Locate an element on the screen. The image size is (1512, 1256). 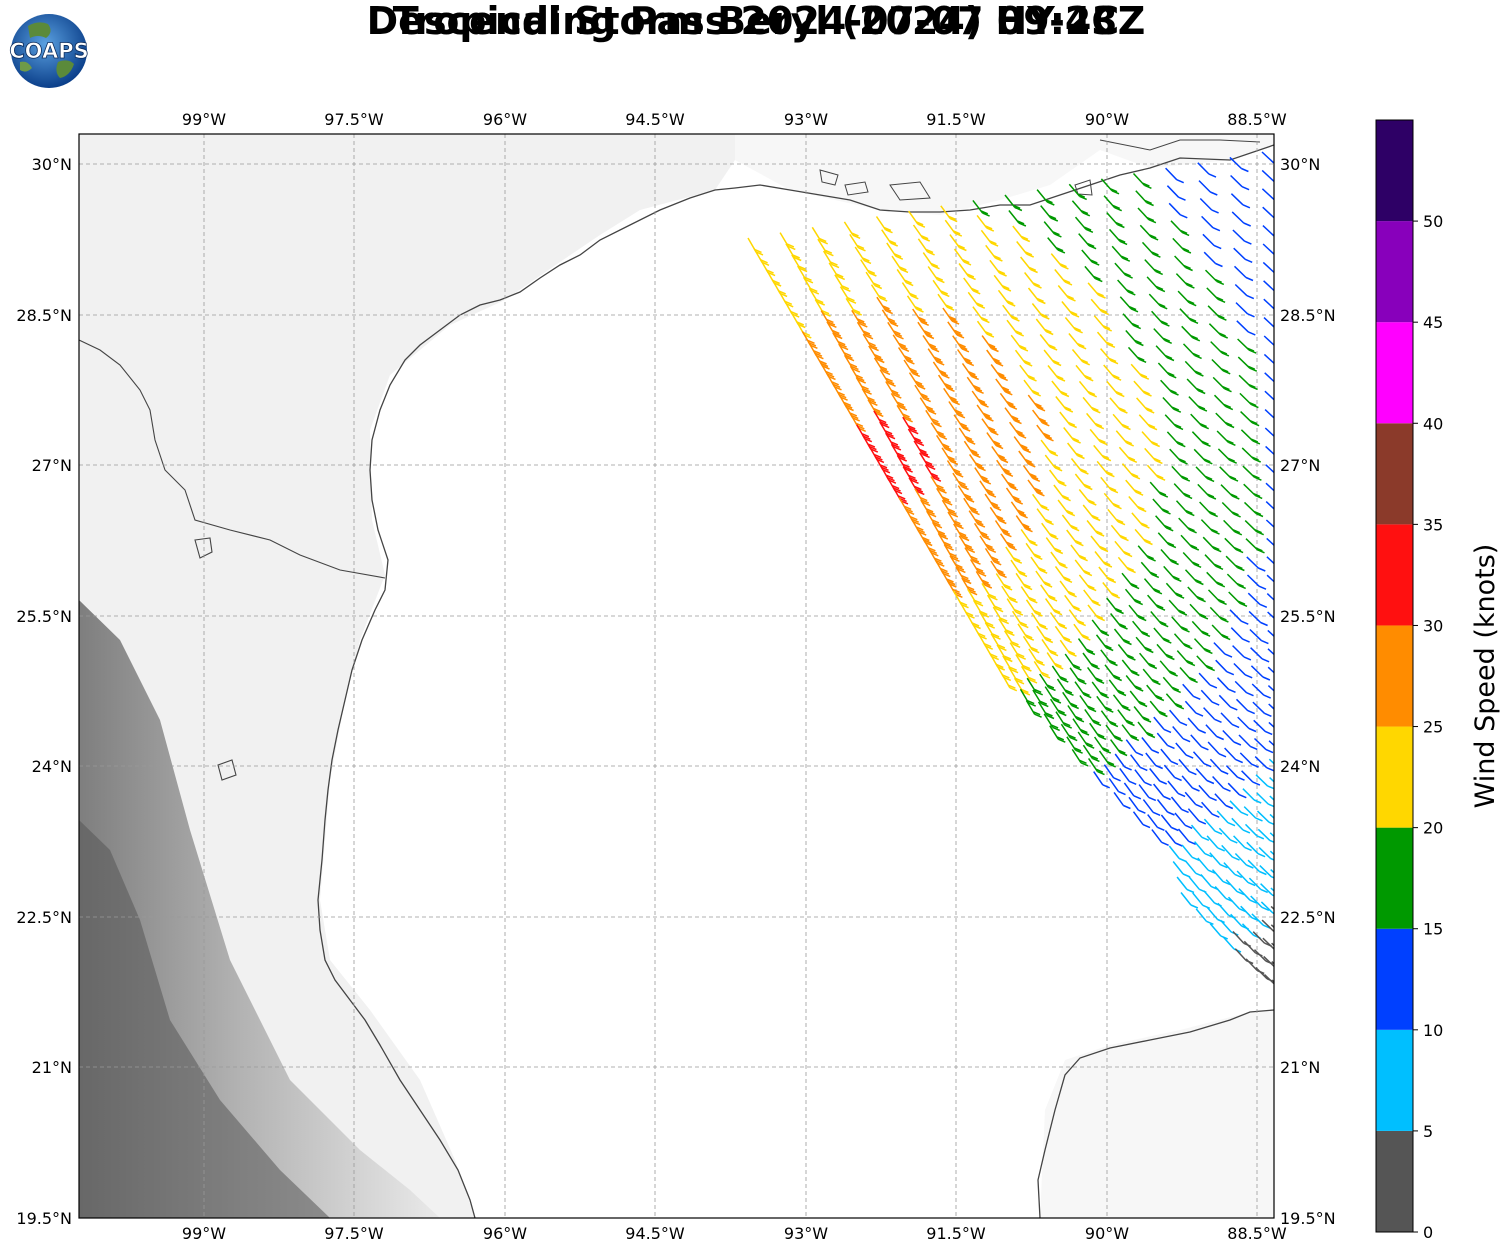
title: Tropical Storm Beryl (2024) HY-2C is located at coordinates (756, 21).